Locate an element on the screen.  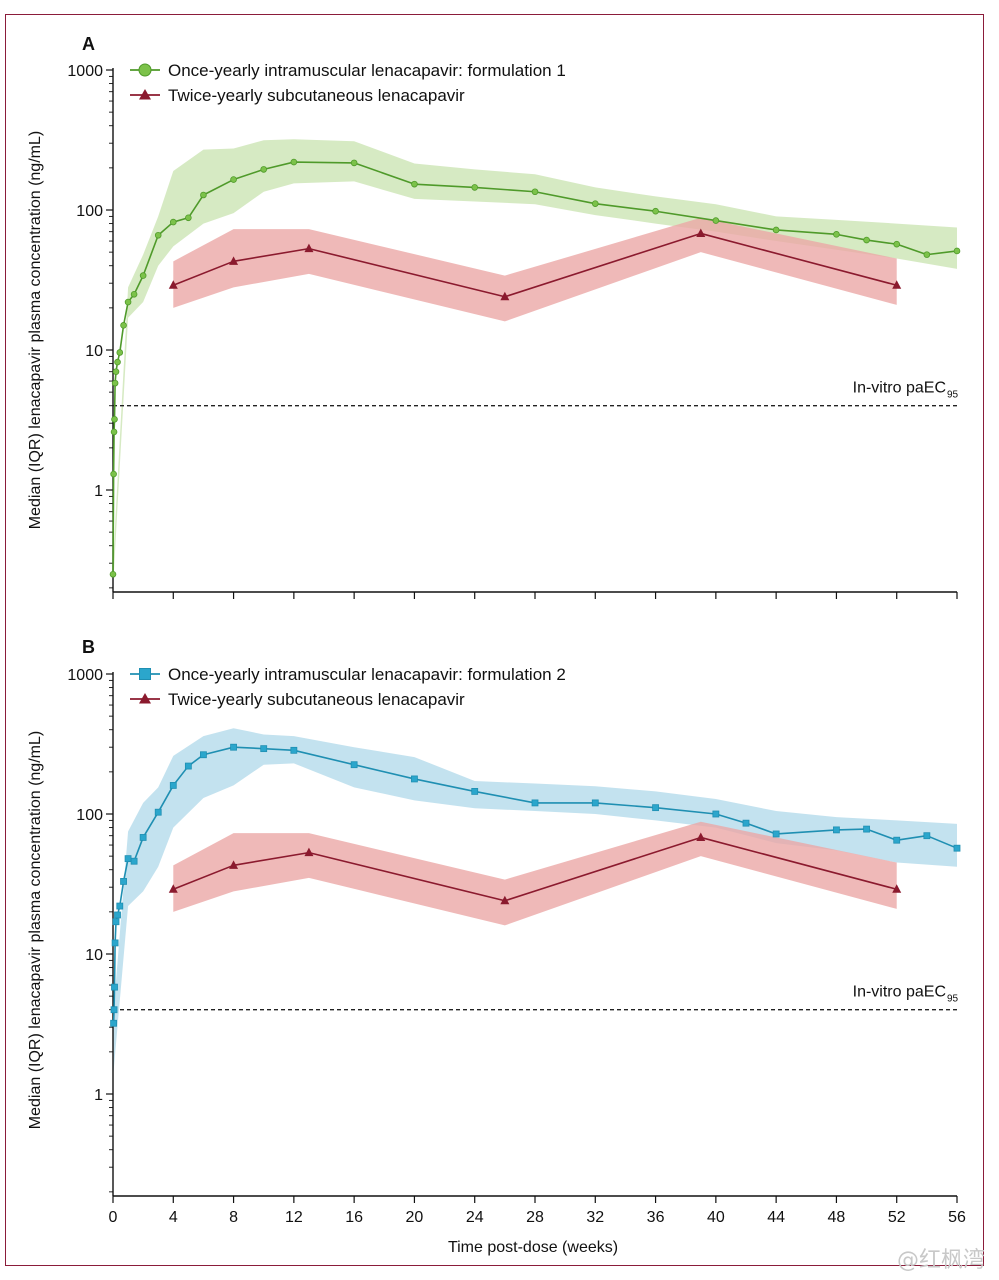
x-tick-label: 0 is located at coordinates (113, 1217).